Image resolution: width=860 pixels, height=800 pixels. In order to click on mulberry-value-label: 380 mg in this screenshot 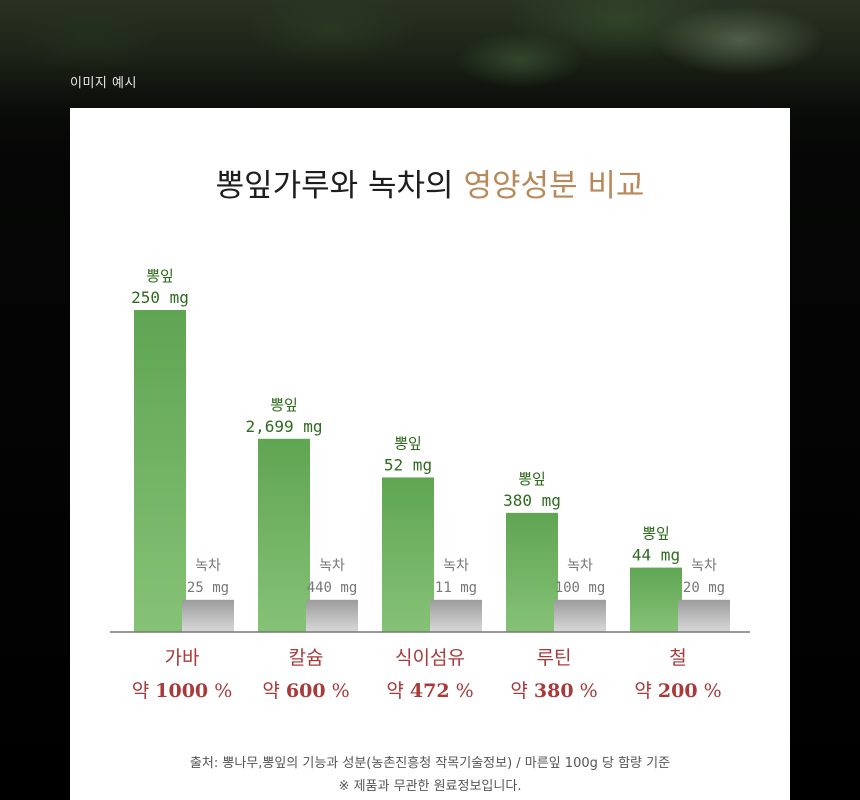, I will do `click(532, 500)`.